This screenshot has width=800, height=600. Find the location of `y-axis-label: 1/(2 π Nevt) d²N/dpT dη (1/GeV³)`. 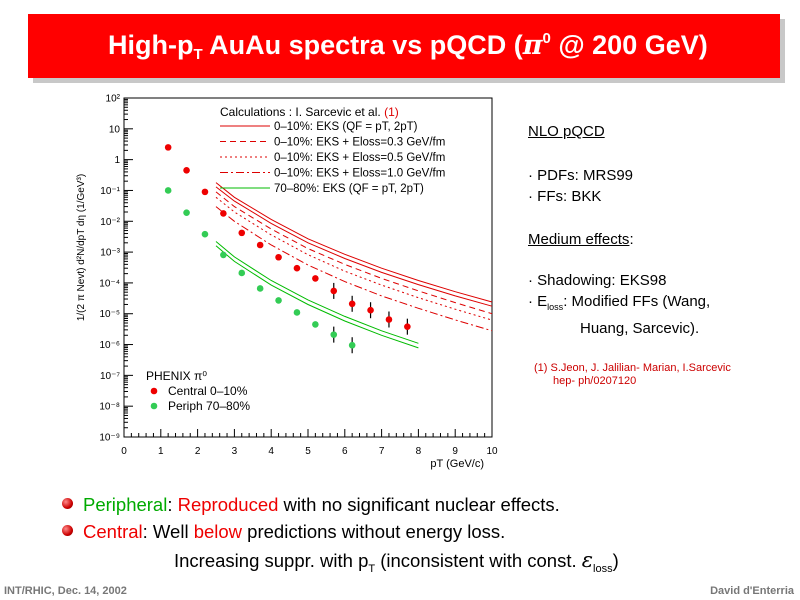

y-axis-label: 1/(2 π Nevt) d²N/dpT dη (1/GeV³) is located at coordinates (81, 247).